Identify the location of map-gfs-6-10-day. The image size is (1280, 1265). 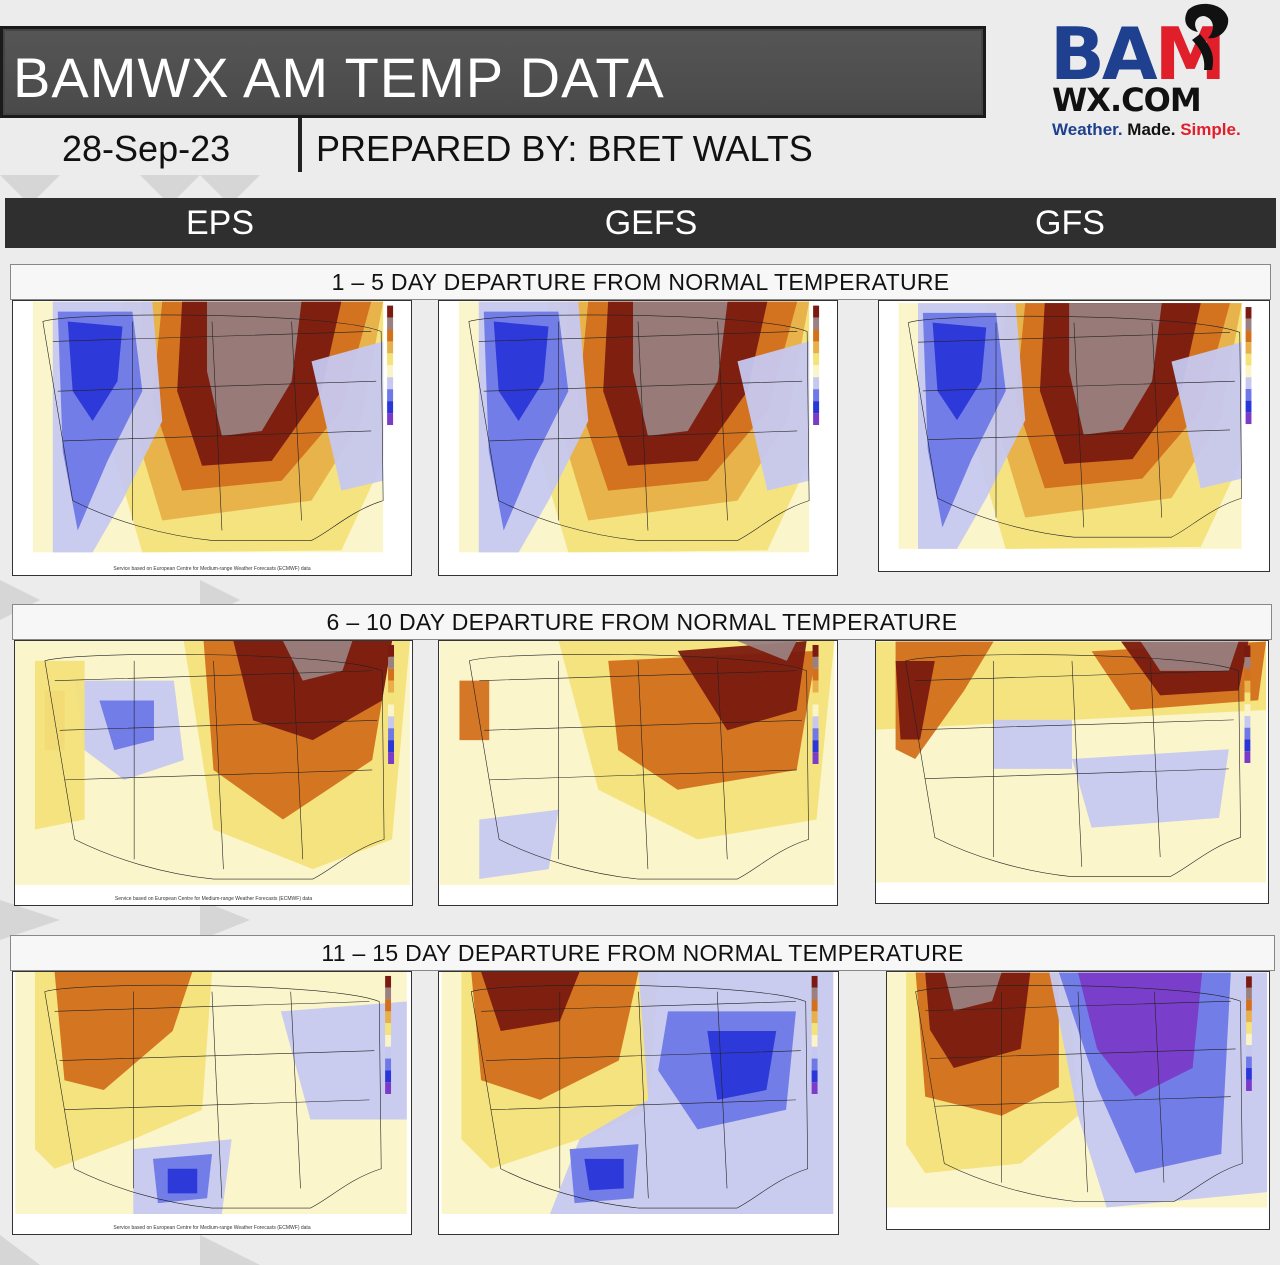
(1072, 772).